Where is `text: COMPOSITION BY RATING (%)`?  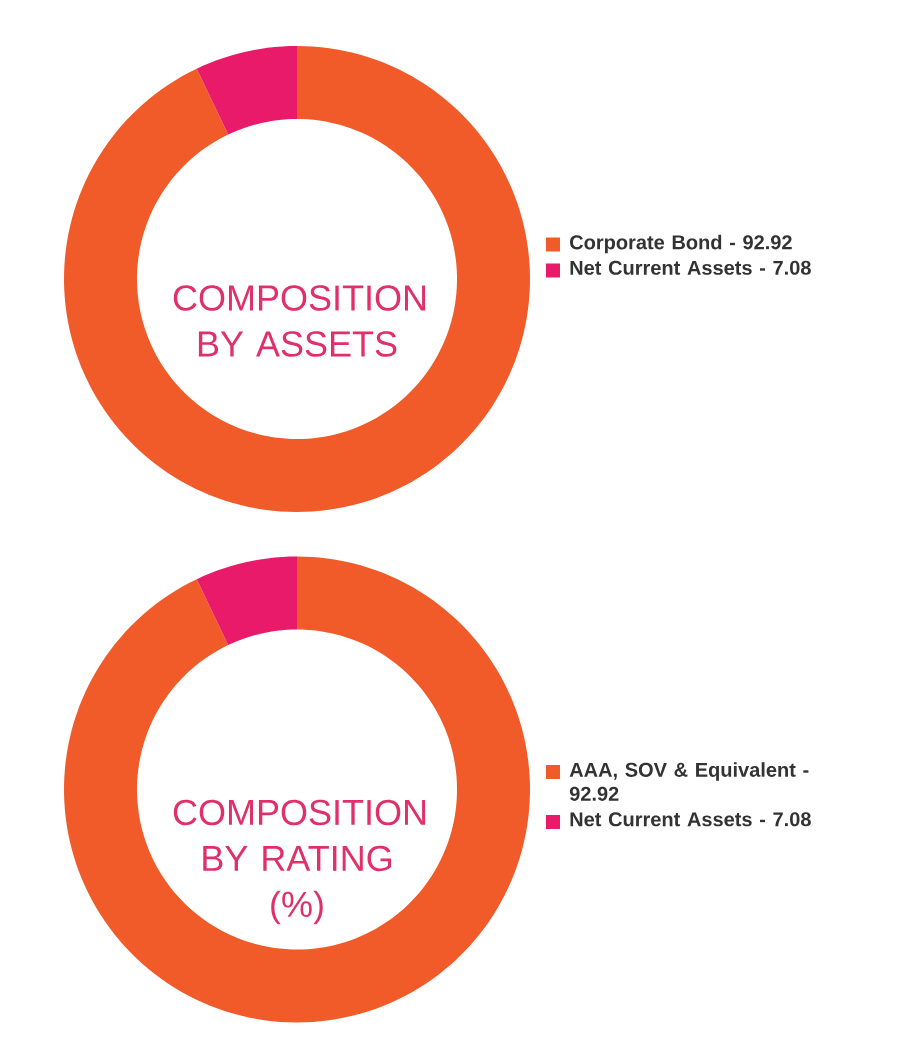 text: COMPOSITION BY RATING (%) is located at coordinates (299, 862).